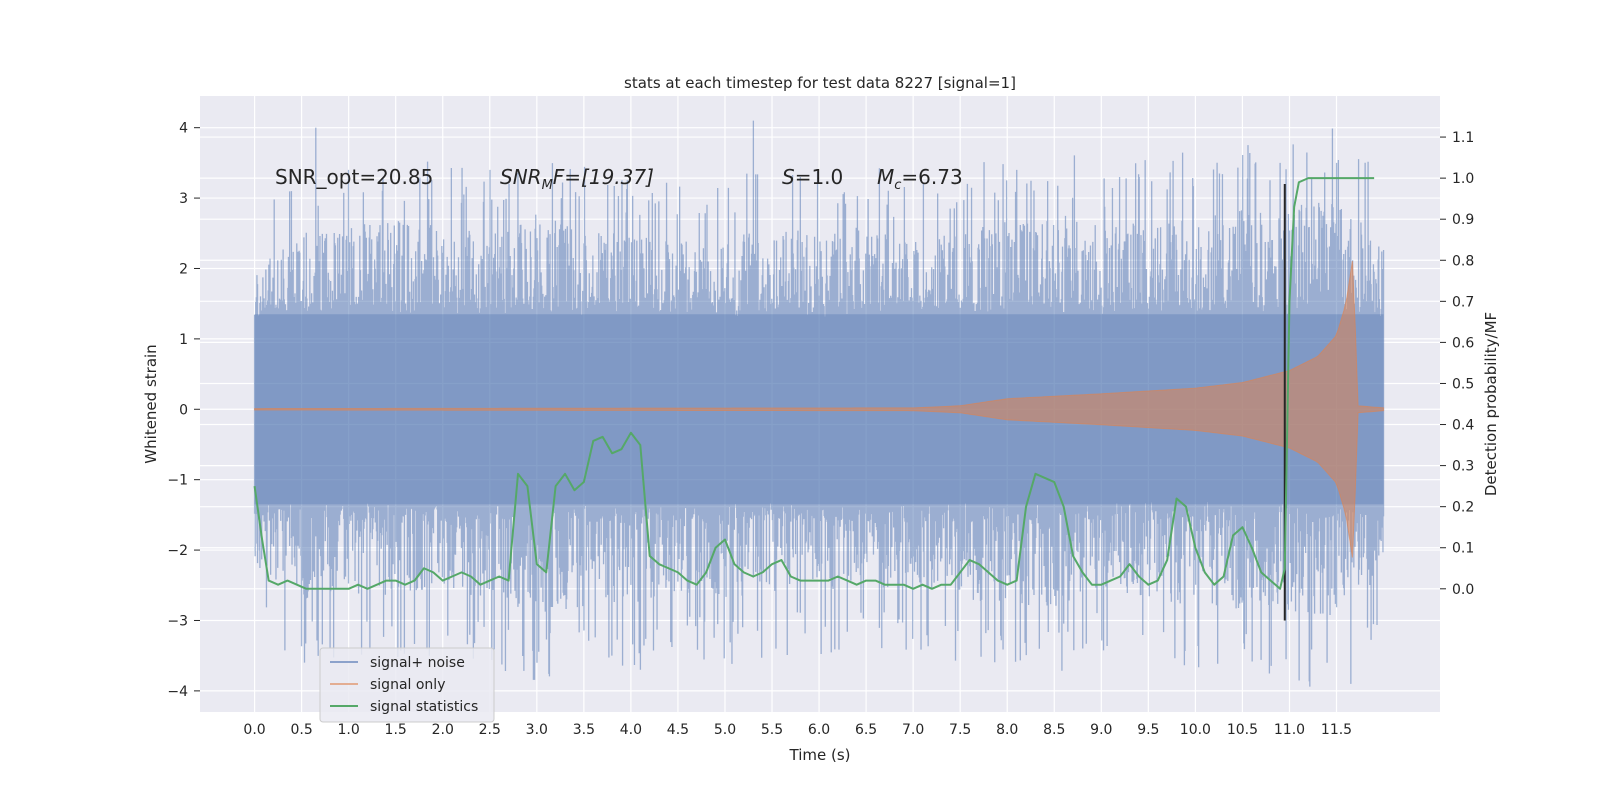 This screenshot has height=800, width=1600. I want to click on x-tick-label: 0.0, so click(254, 730).